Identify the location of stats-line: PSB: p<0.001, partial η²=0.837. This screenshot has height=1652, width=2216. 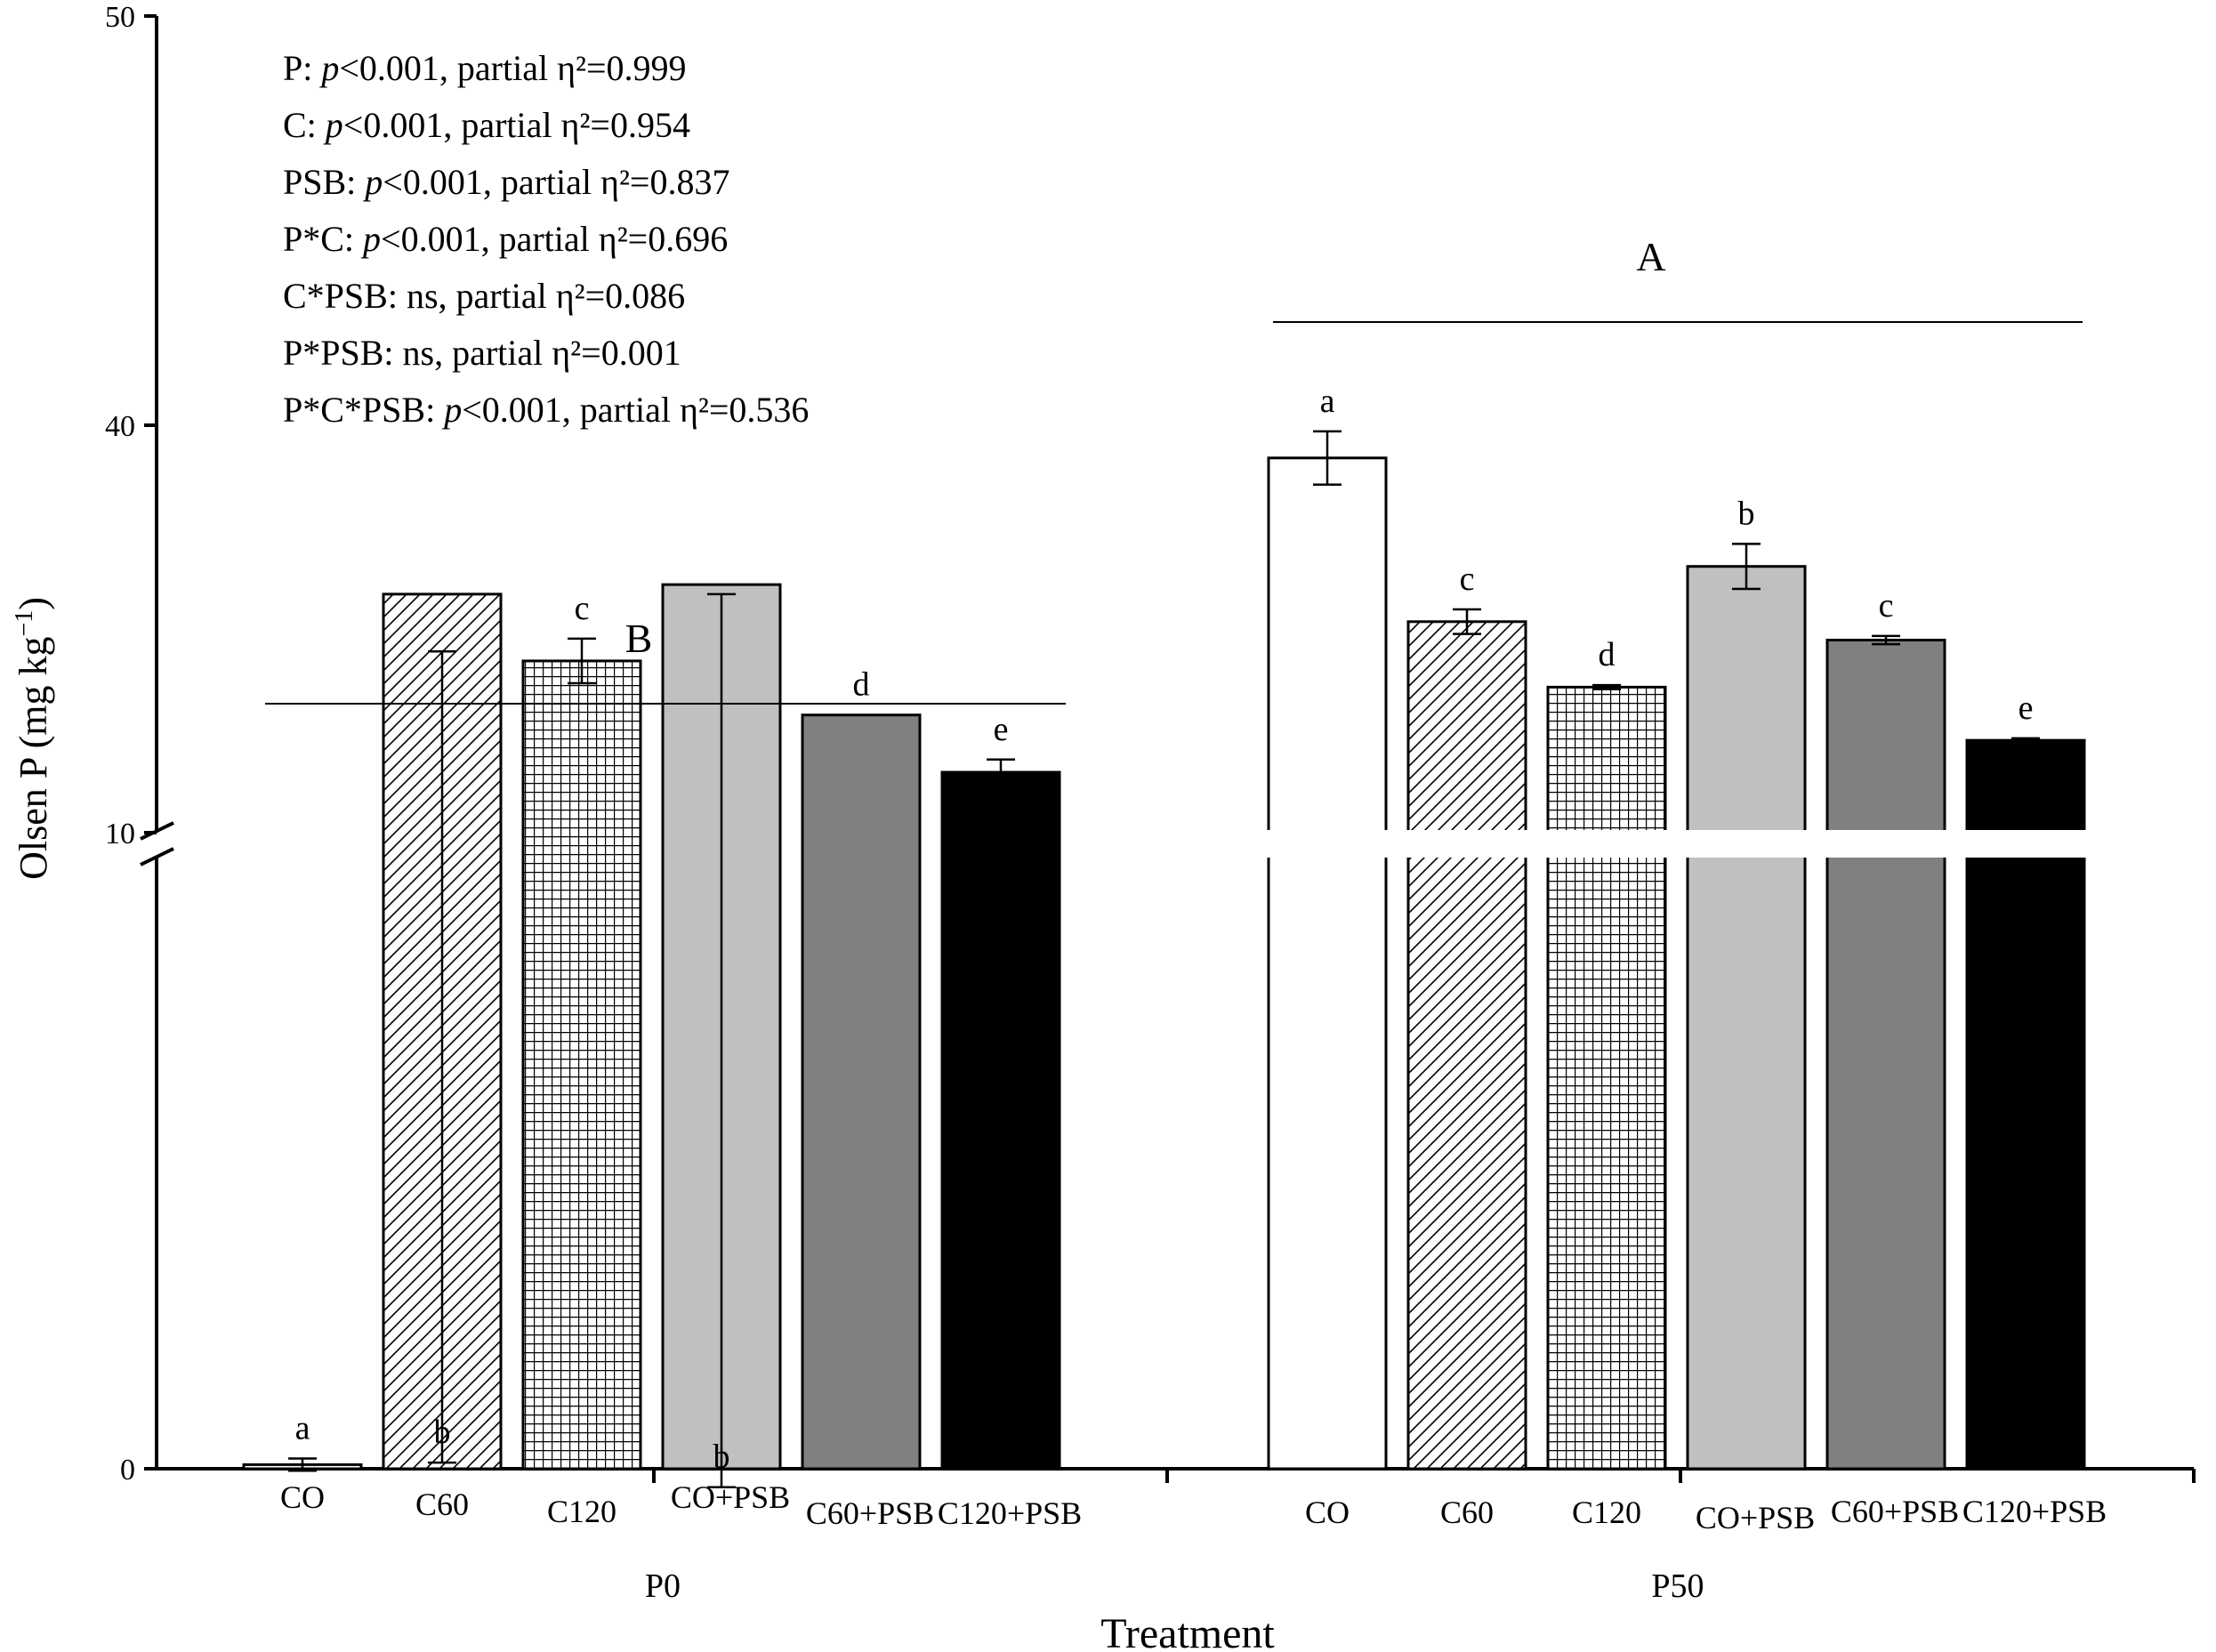
(506, 182).